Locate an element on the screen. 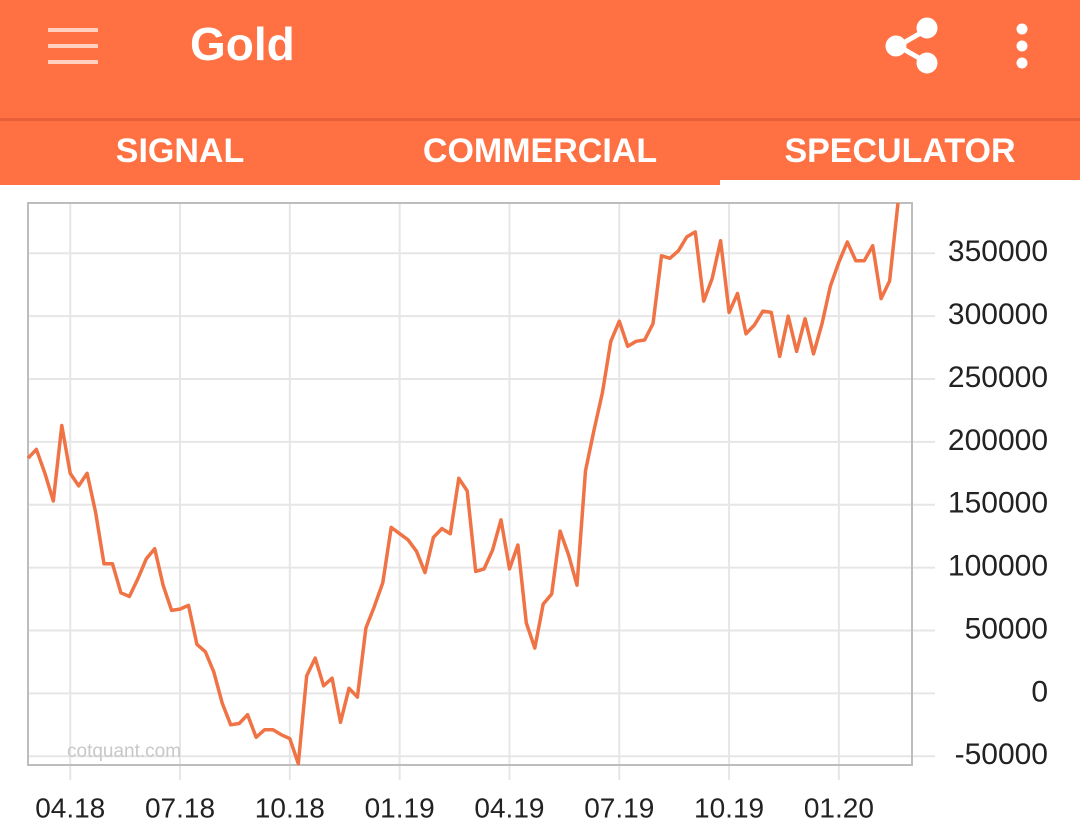  app-title: Gold is located at coordinates (242, 44).